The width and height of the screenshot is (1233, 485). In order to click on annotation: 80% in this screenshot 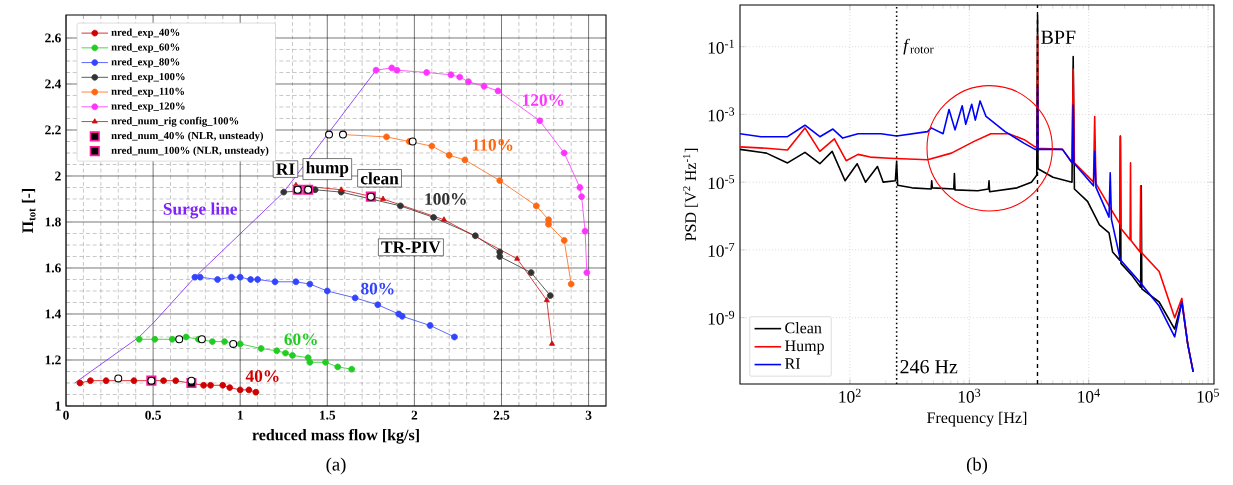, I will do `click(377, 288)`.